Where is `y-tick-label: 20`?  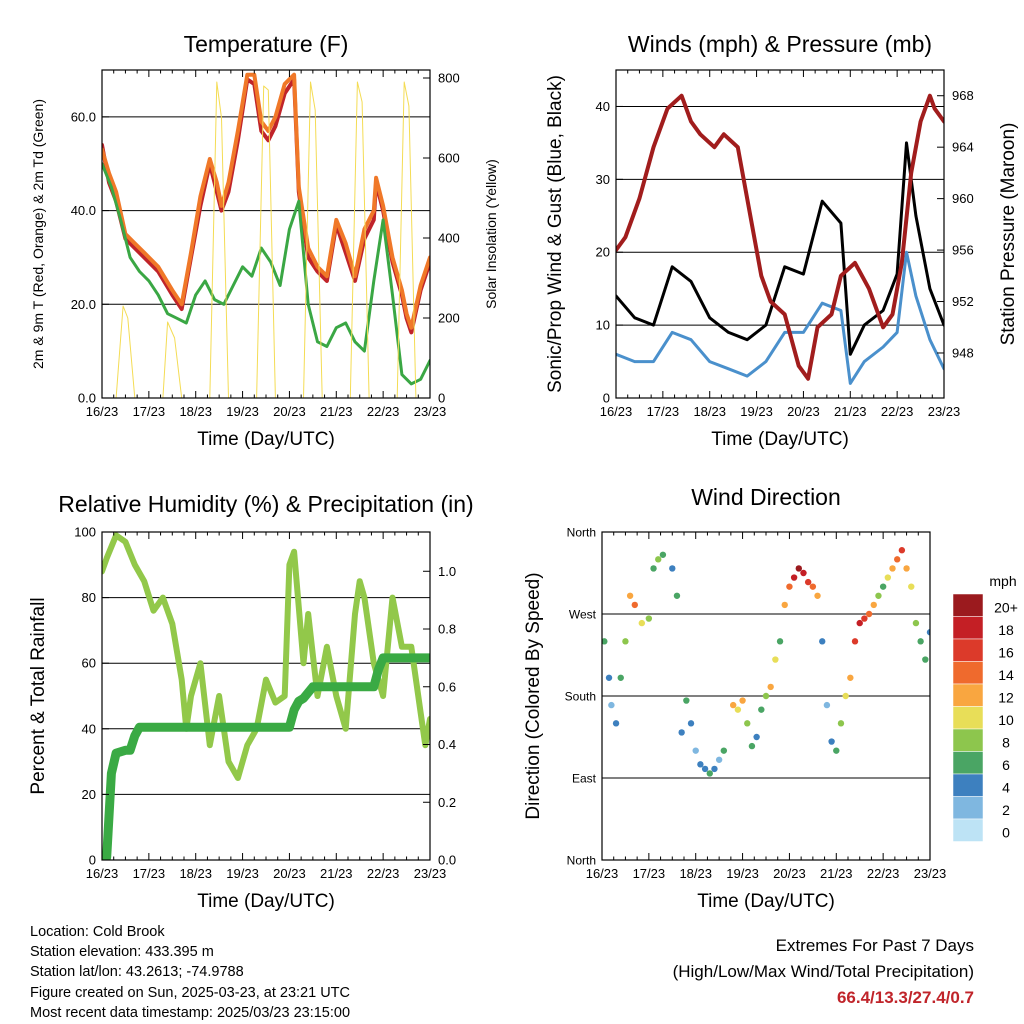
y-tick-label: 20 is located at coordinates (89, 794).